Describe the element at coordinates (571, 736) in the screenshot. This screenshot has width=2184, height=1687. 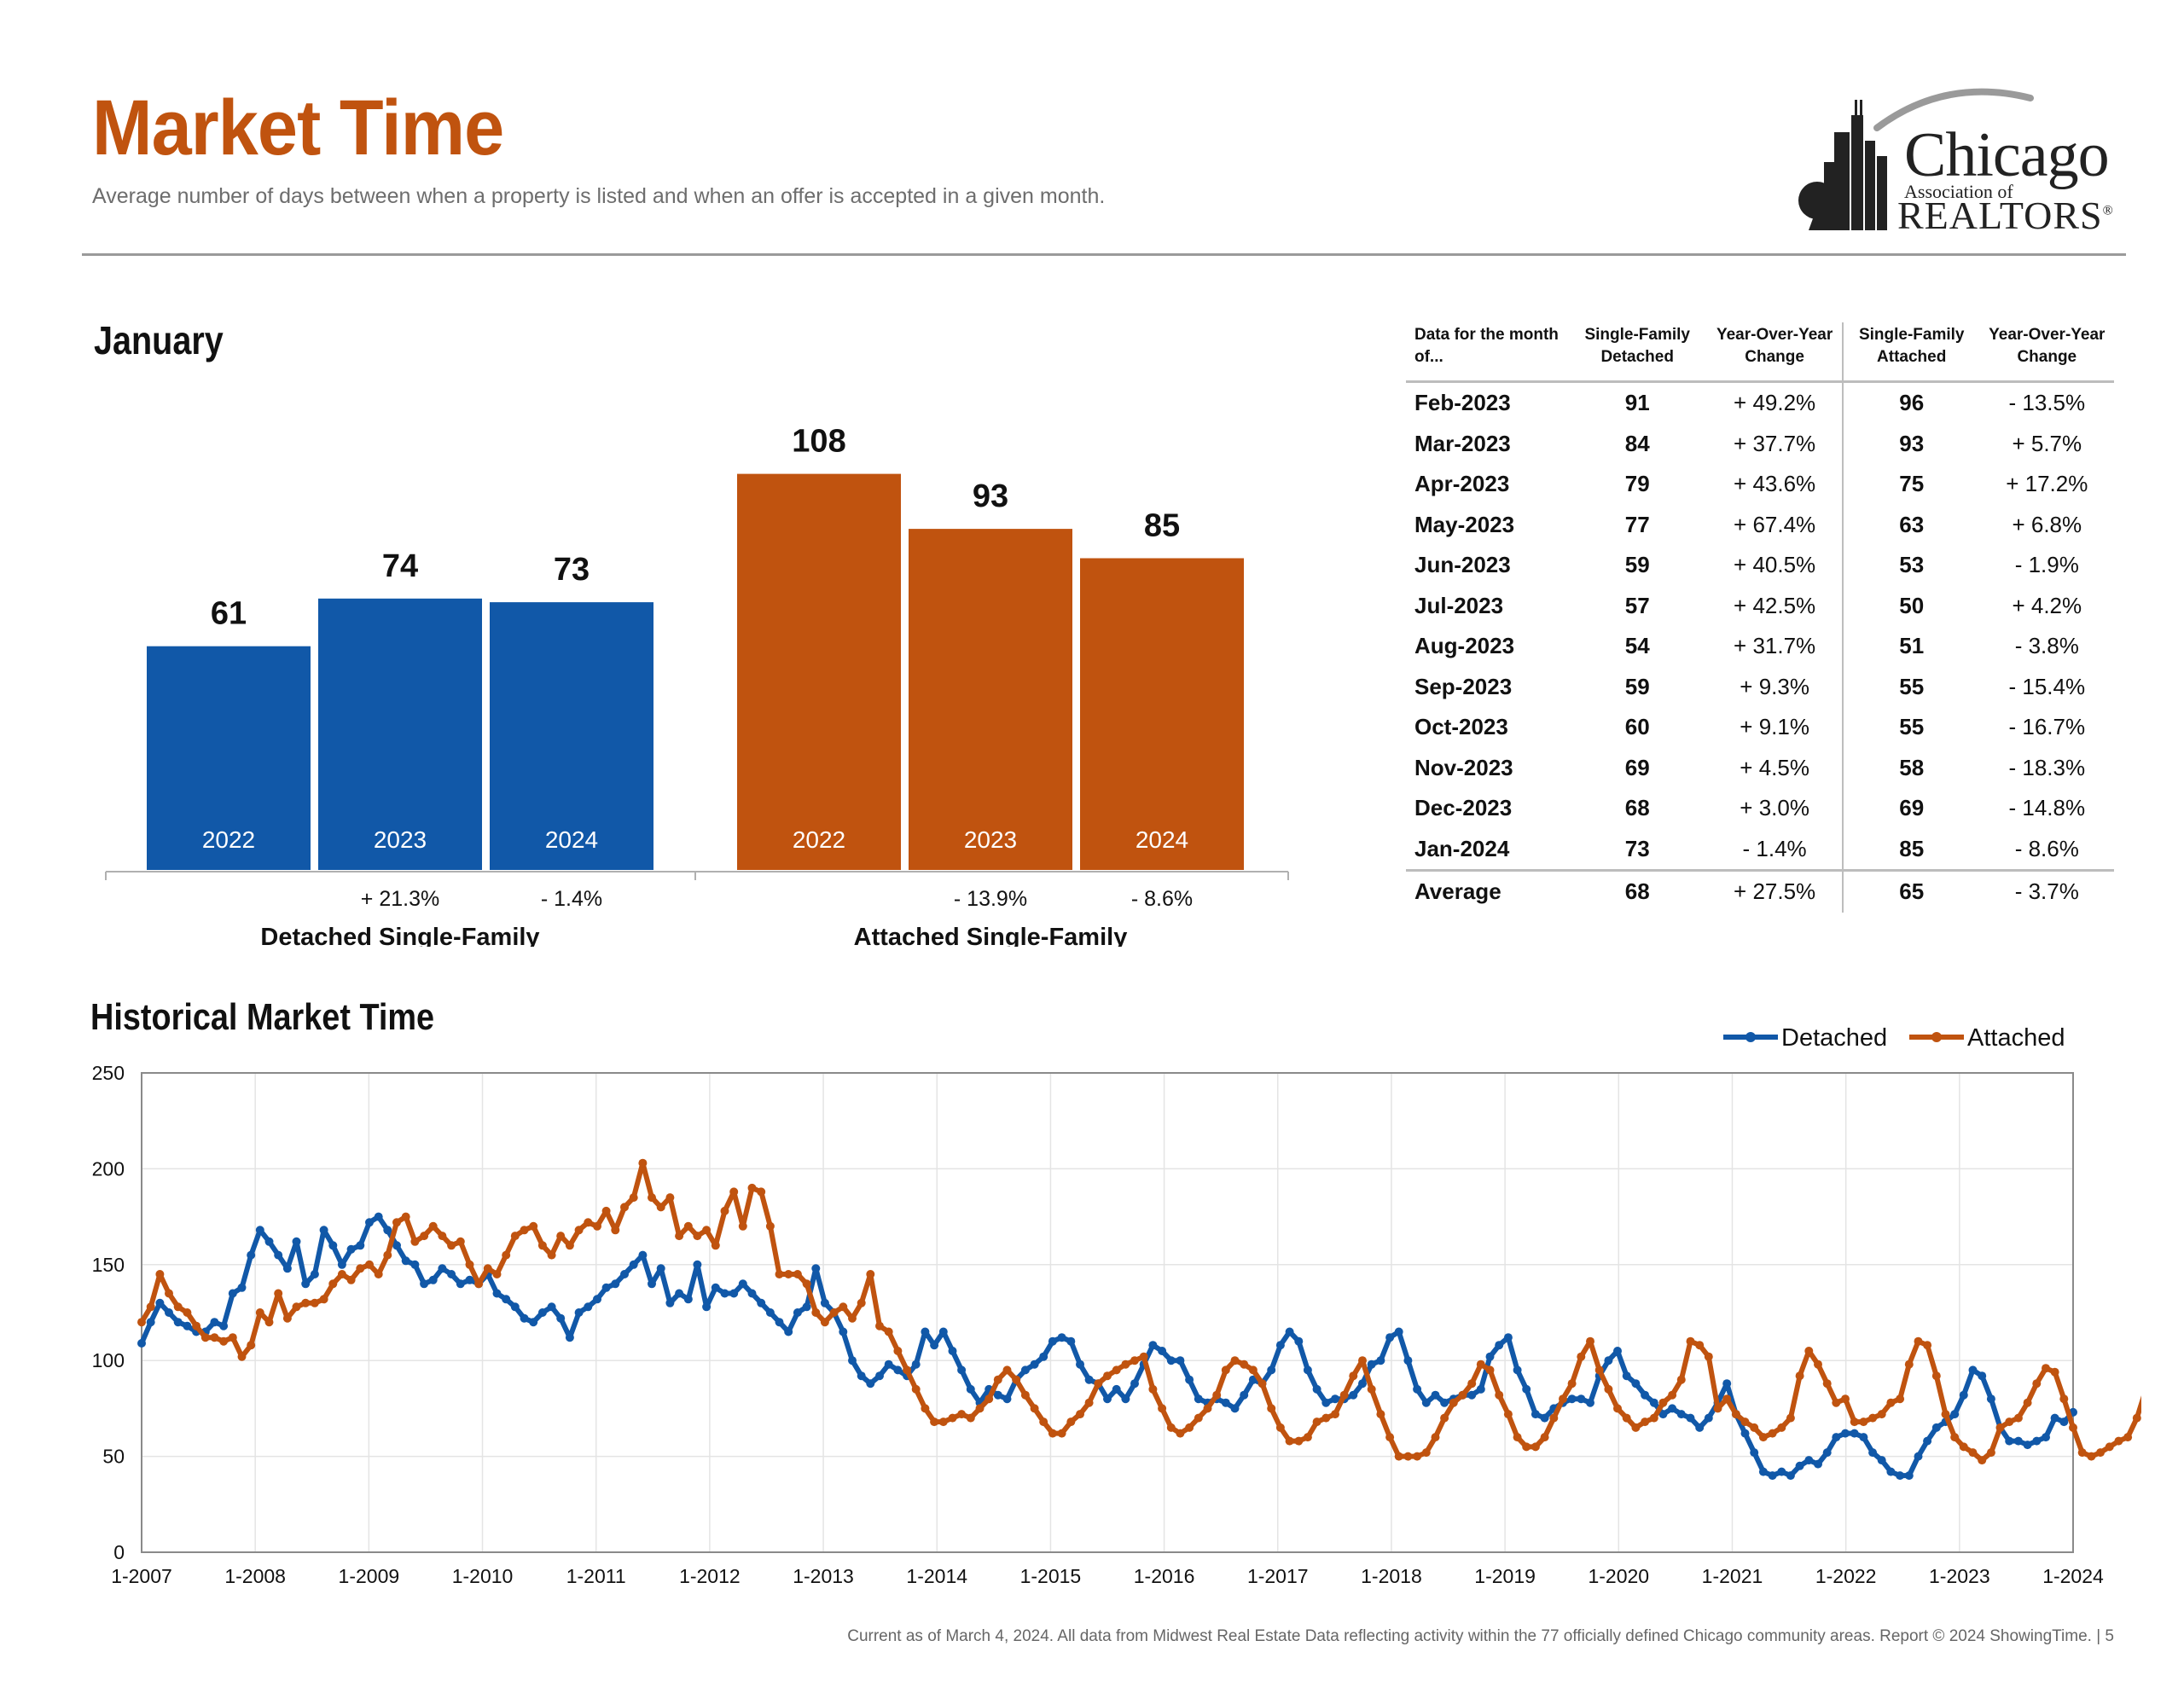
I see `bar-detached-2024` at that location.